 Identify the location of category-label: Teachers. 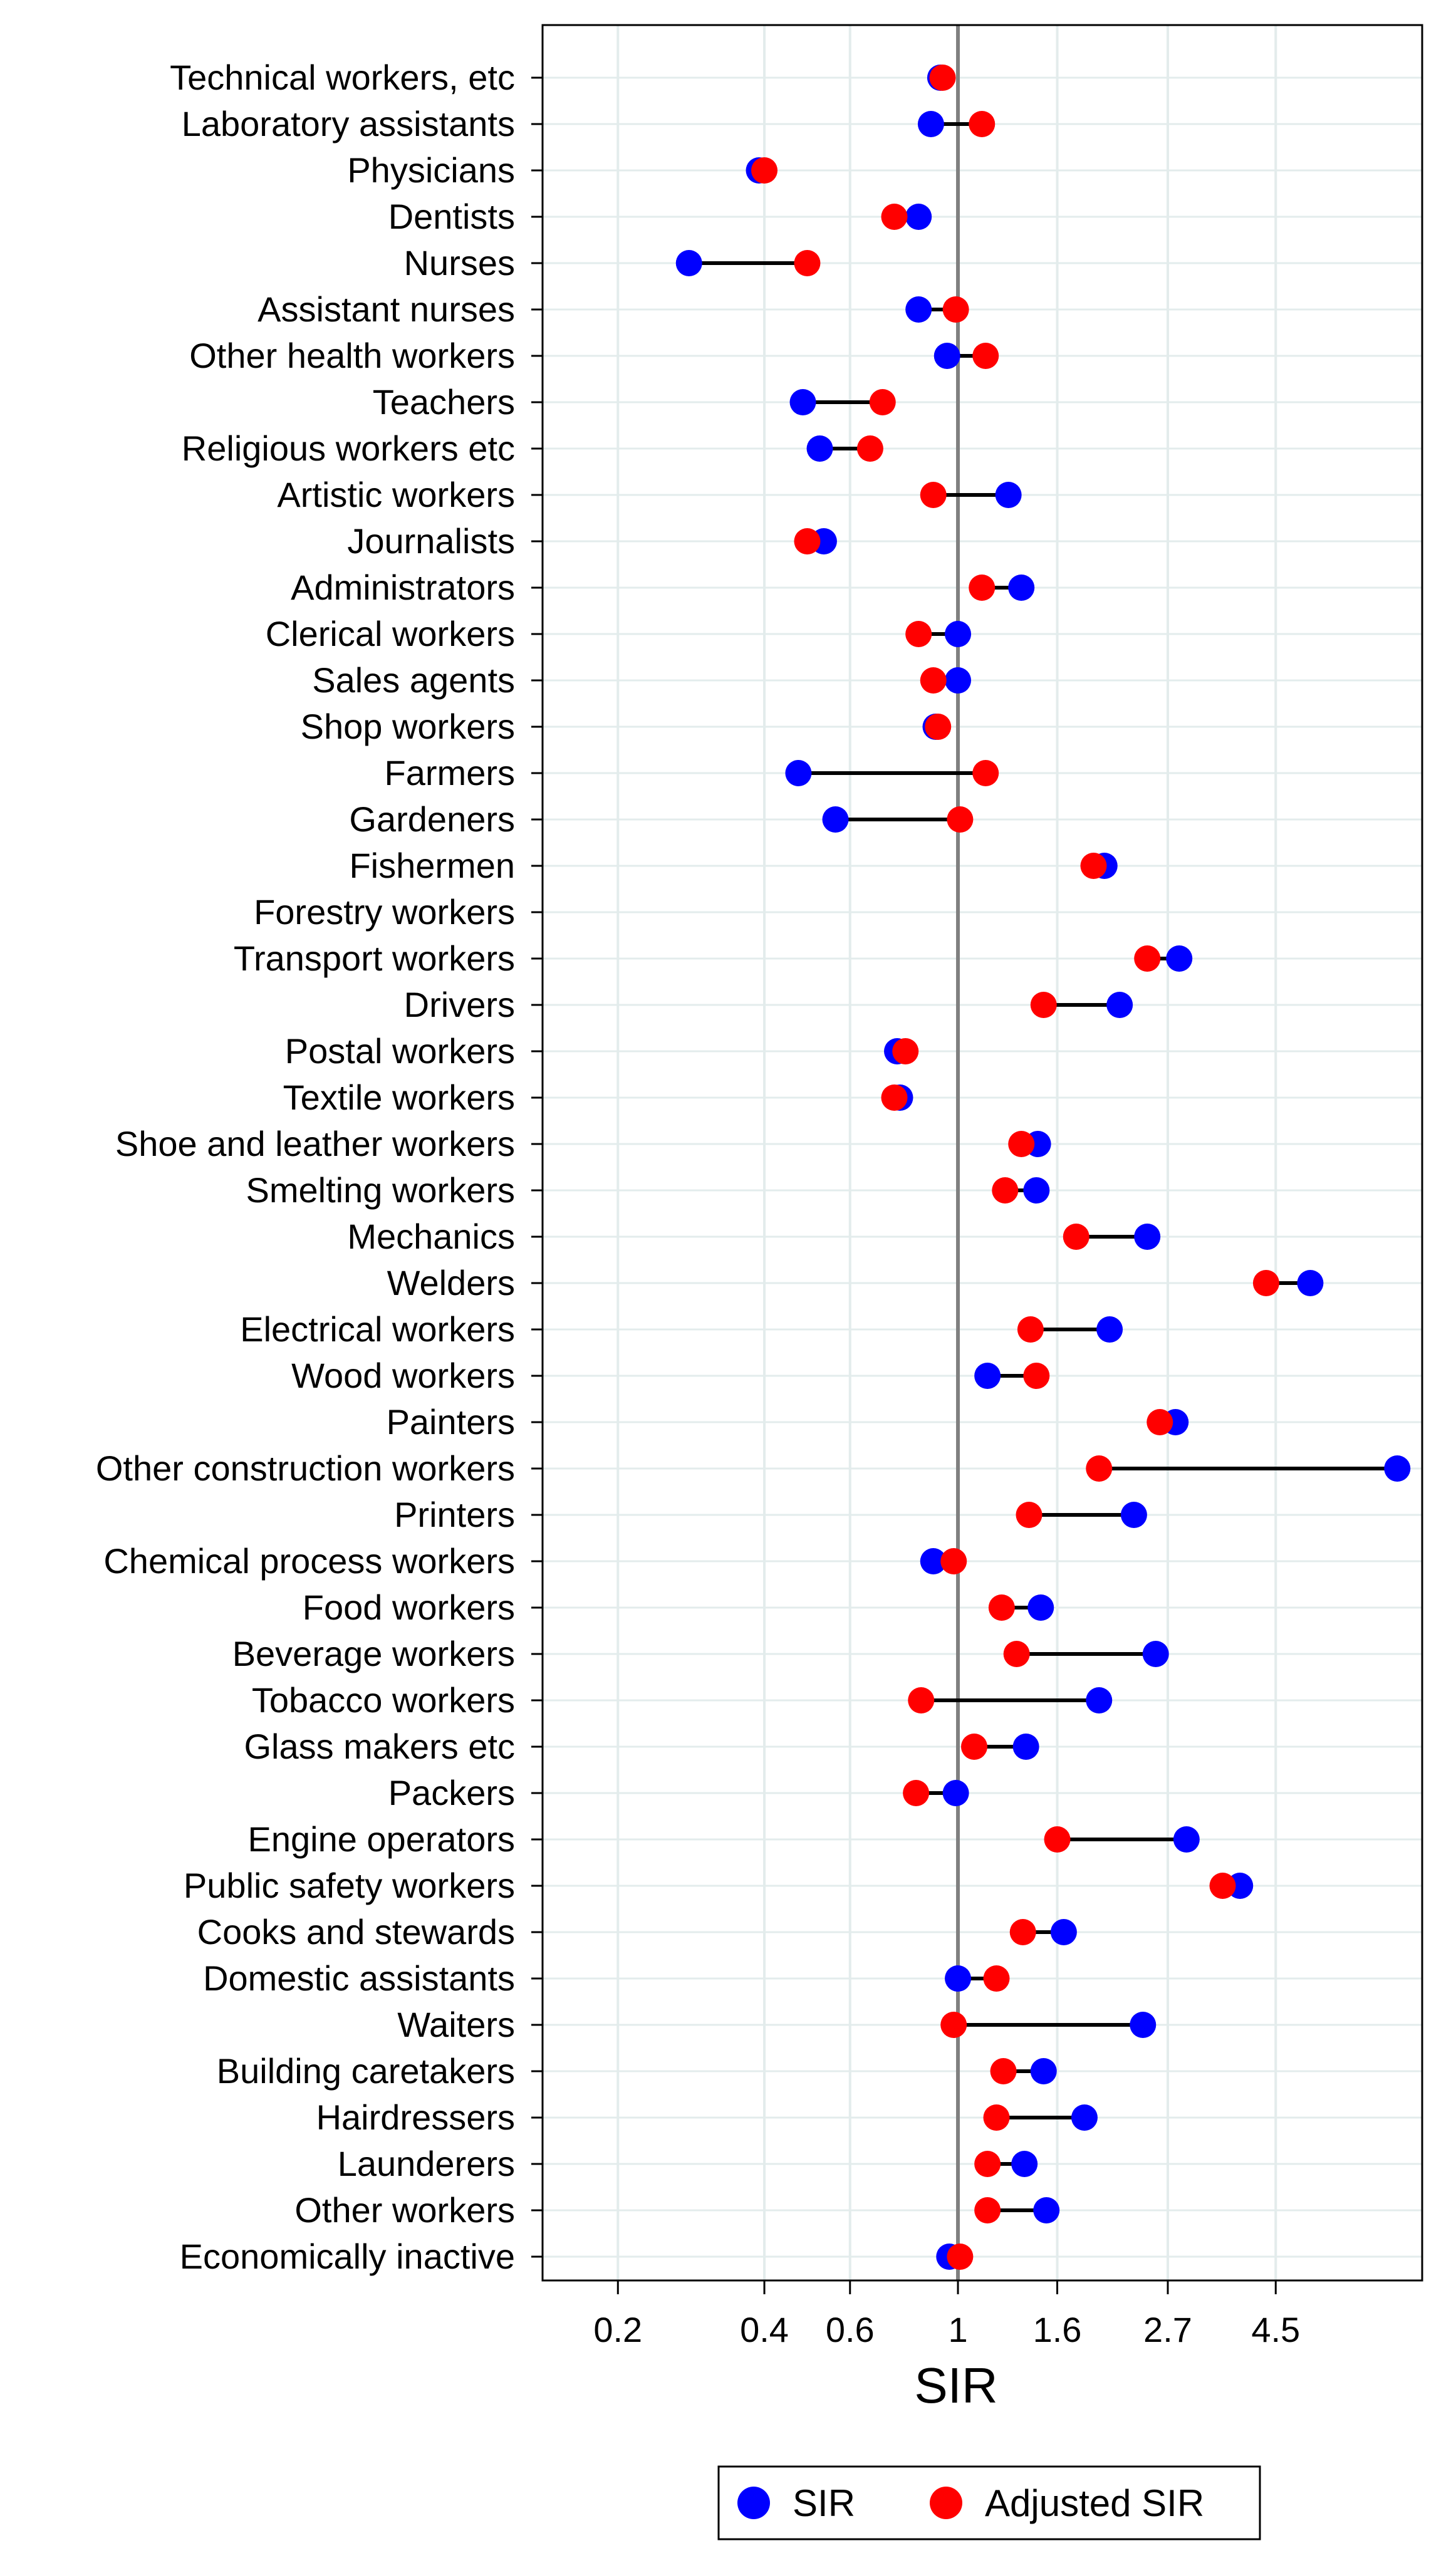
(444, 402).